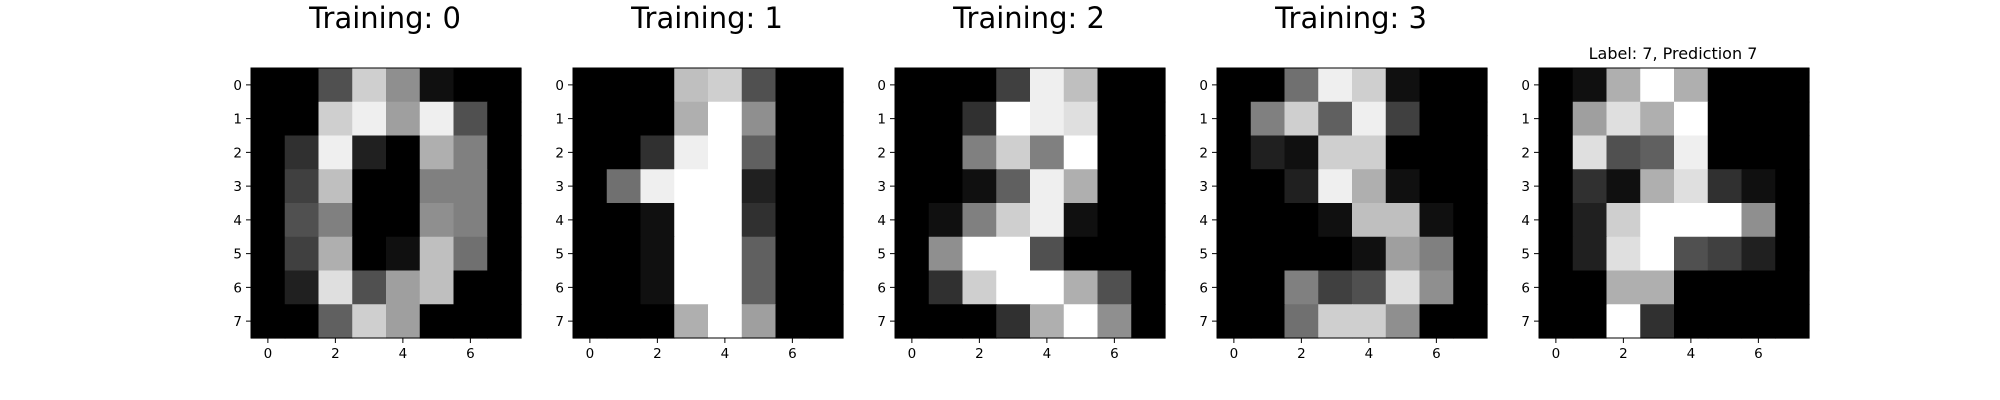 This screenshot has width=2000, height=400. What do you see at coordinates (1436, 354) in the screenshot?
I see `x-tick-label: 6` at bounding box center [1436, 354].